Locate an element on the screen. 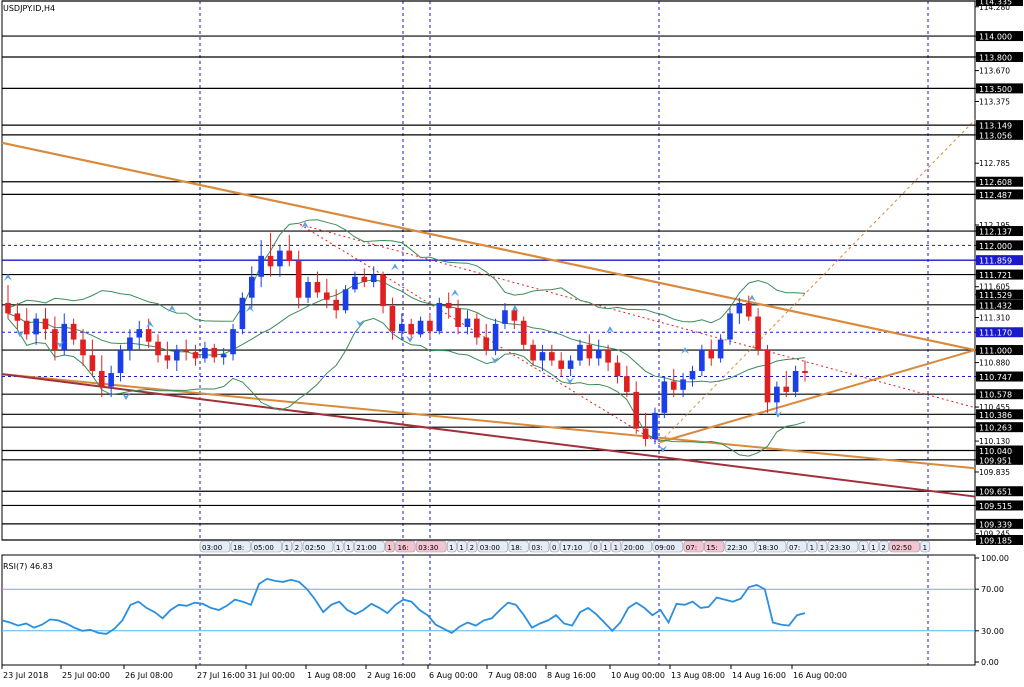 This screenshot has width=1024, height=687. price-tick-label: 110.455 is located at coordinates (994, 407).